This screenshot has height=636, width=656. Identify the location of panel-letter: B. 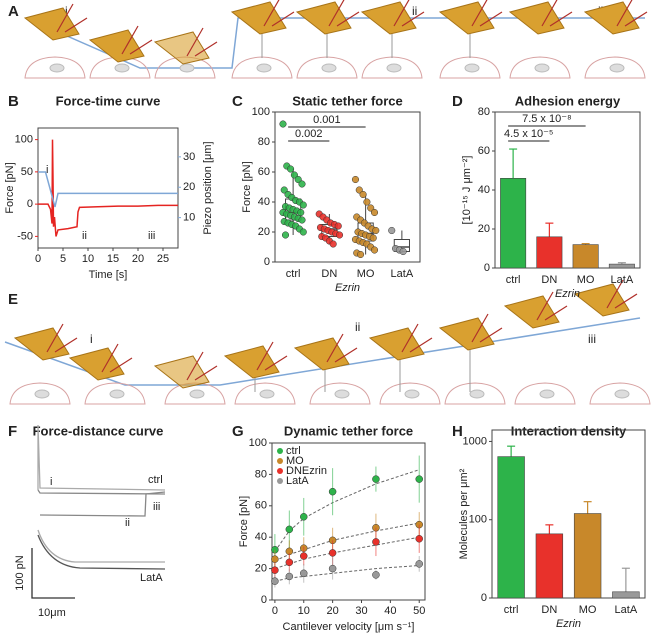
(13, 101).